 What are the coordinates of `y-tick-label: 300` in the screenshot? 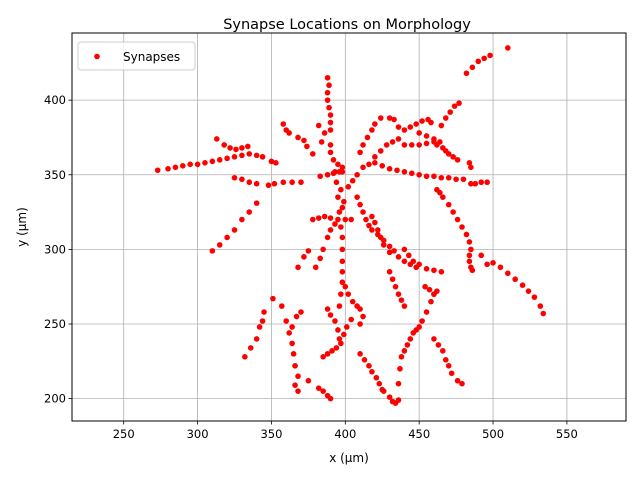 It's located at (55, 249).